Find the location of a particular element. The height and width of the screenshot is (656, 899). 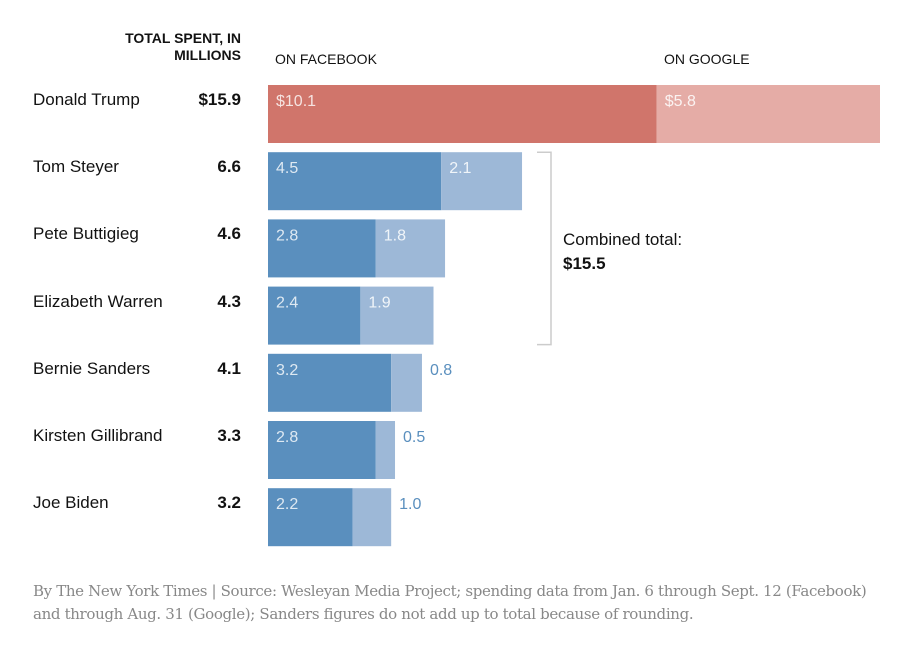

bar-google-bernie-sanders is located at coordinates (406, 382).